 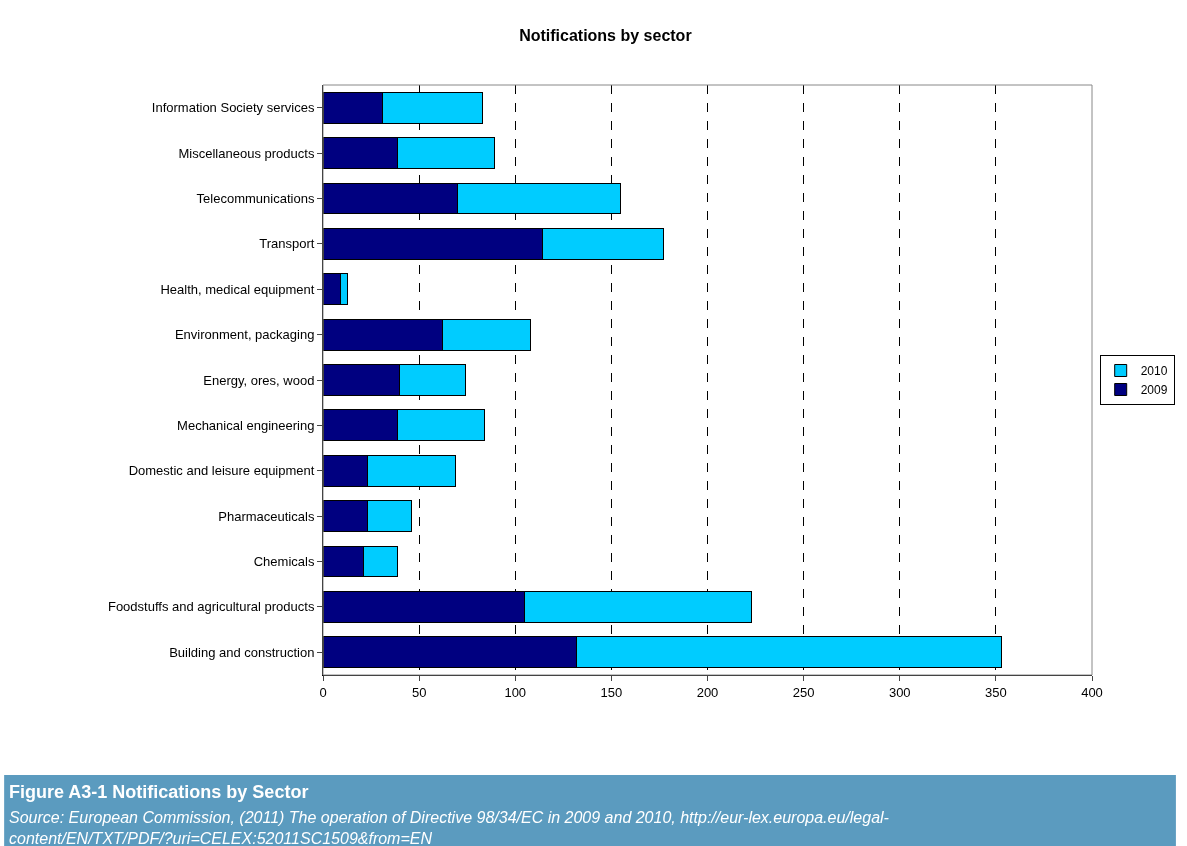 I want to click on y-tick-label: Pharmaceuticals, so click(x=266, y=516).